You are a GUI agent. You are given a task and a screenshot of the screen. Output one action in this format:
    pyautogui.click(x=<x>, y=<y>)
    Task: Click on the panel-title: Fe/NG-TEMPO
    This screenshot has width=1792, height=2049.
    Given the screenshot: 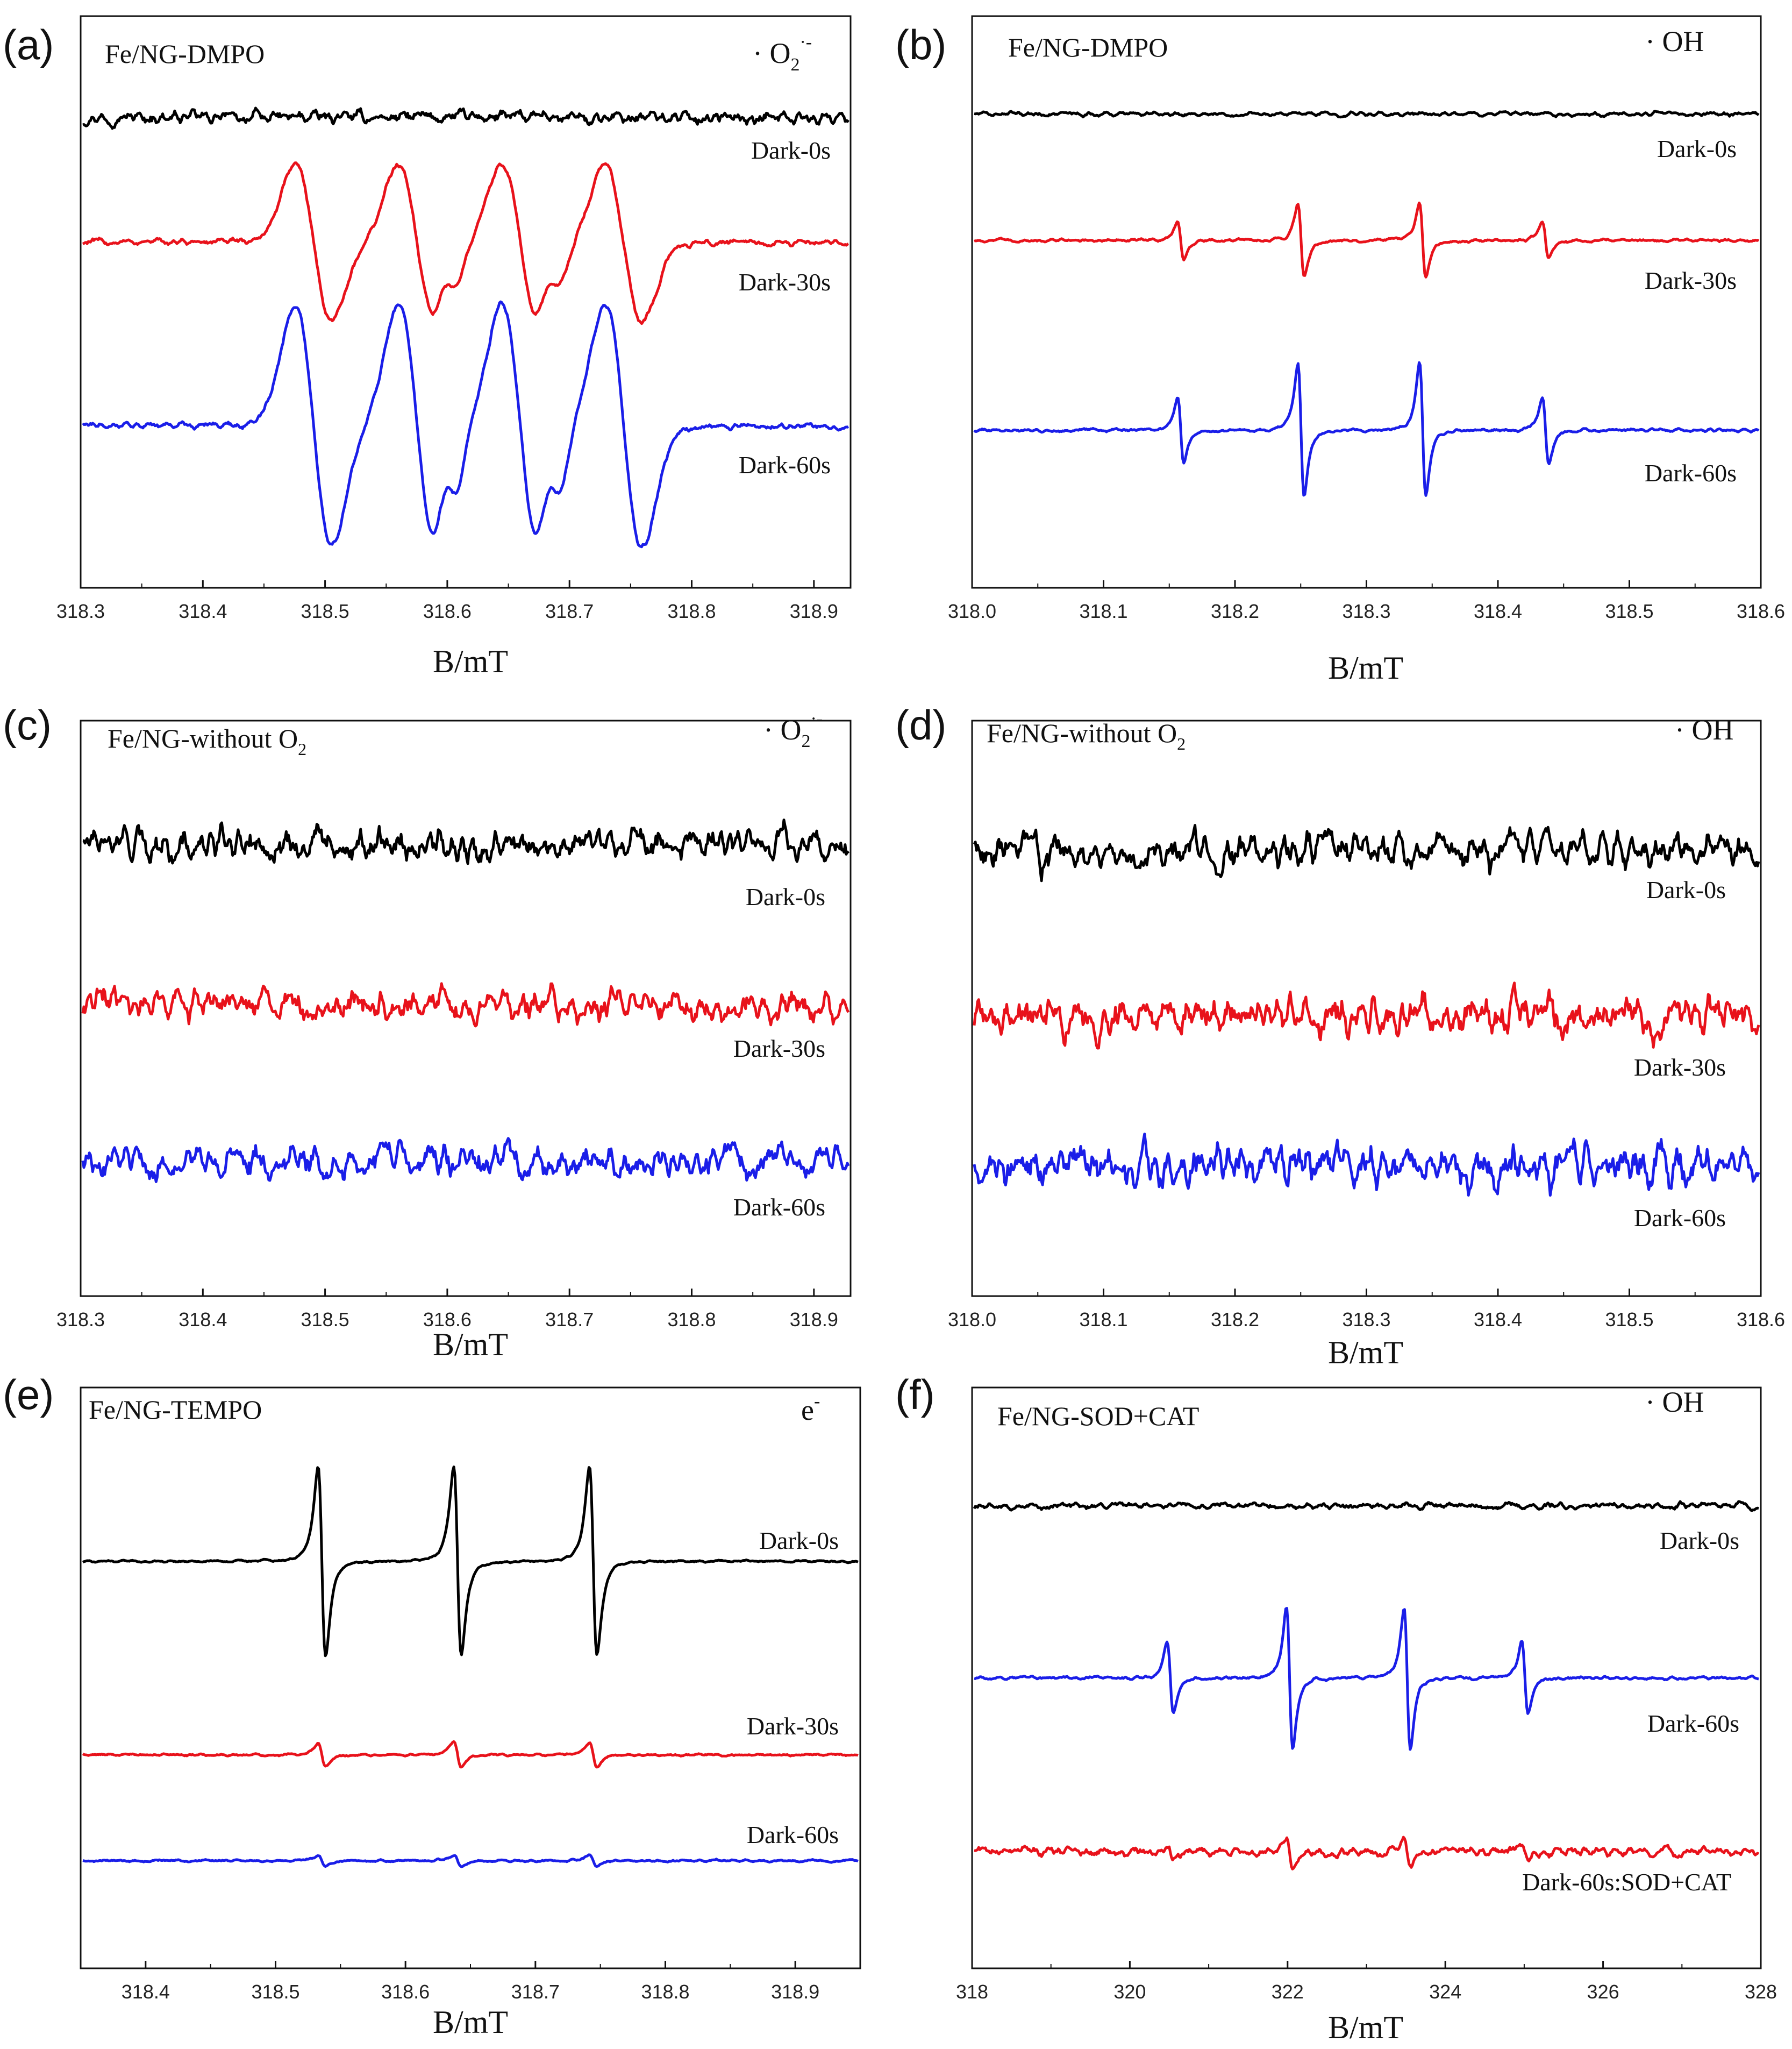 What is the action you would take?
    pyautogui.click(x=175, y=1410)
    